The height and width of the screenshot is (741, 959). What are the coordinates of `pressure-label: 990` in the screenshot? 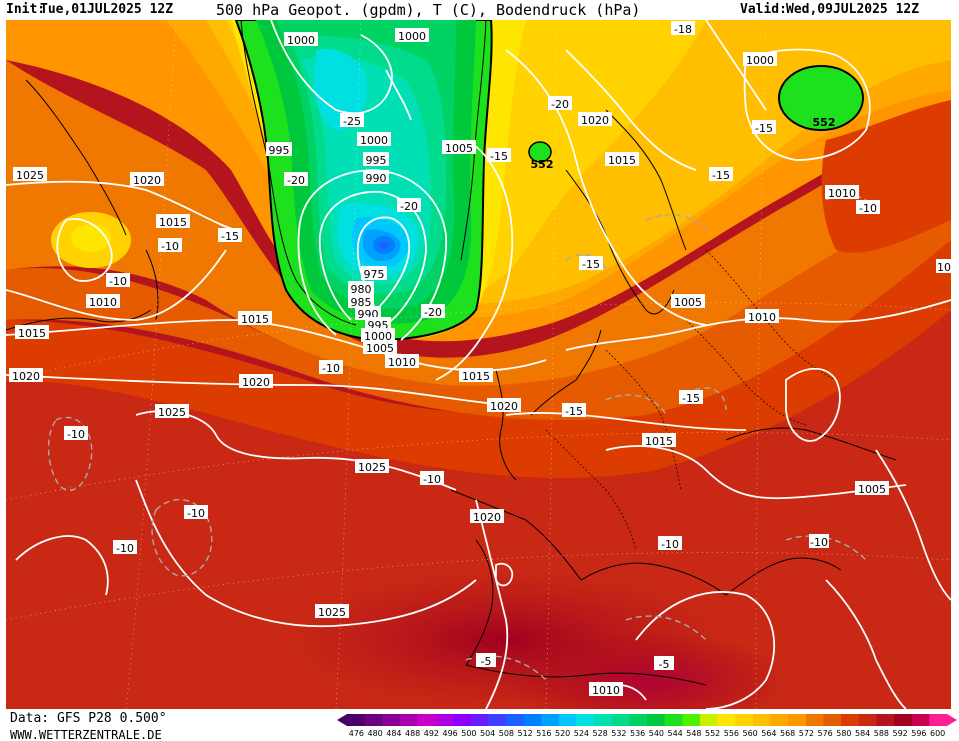 It's located at (376, 178).